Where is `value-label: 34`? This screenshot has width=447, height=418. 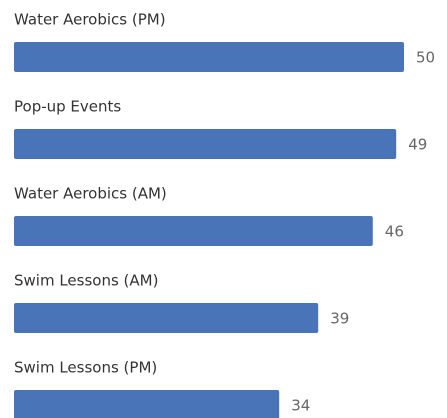 value-label: 34 is located at coordinates (300, 406).